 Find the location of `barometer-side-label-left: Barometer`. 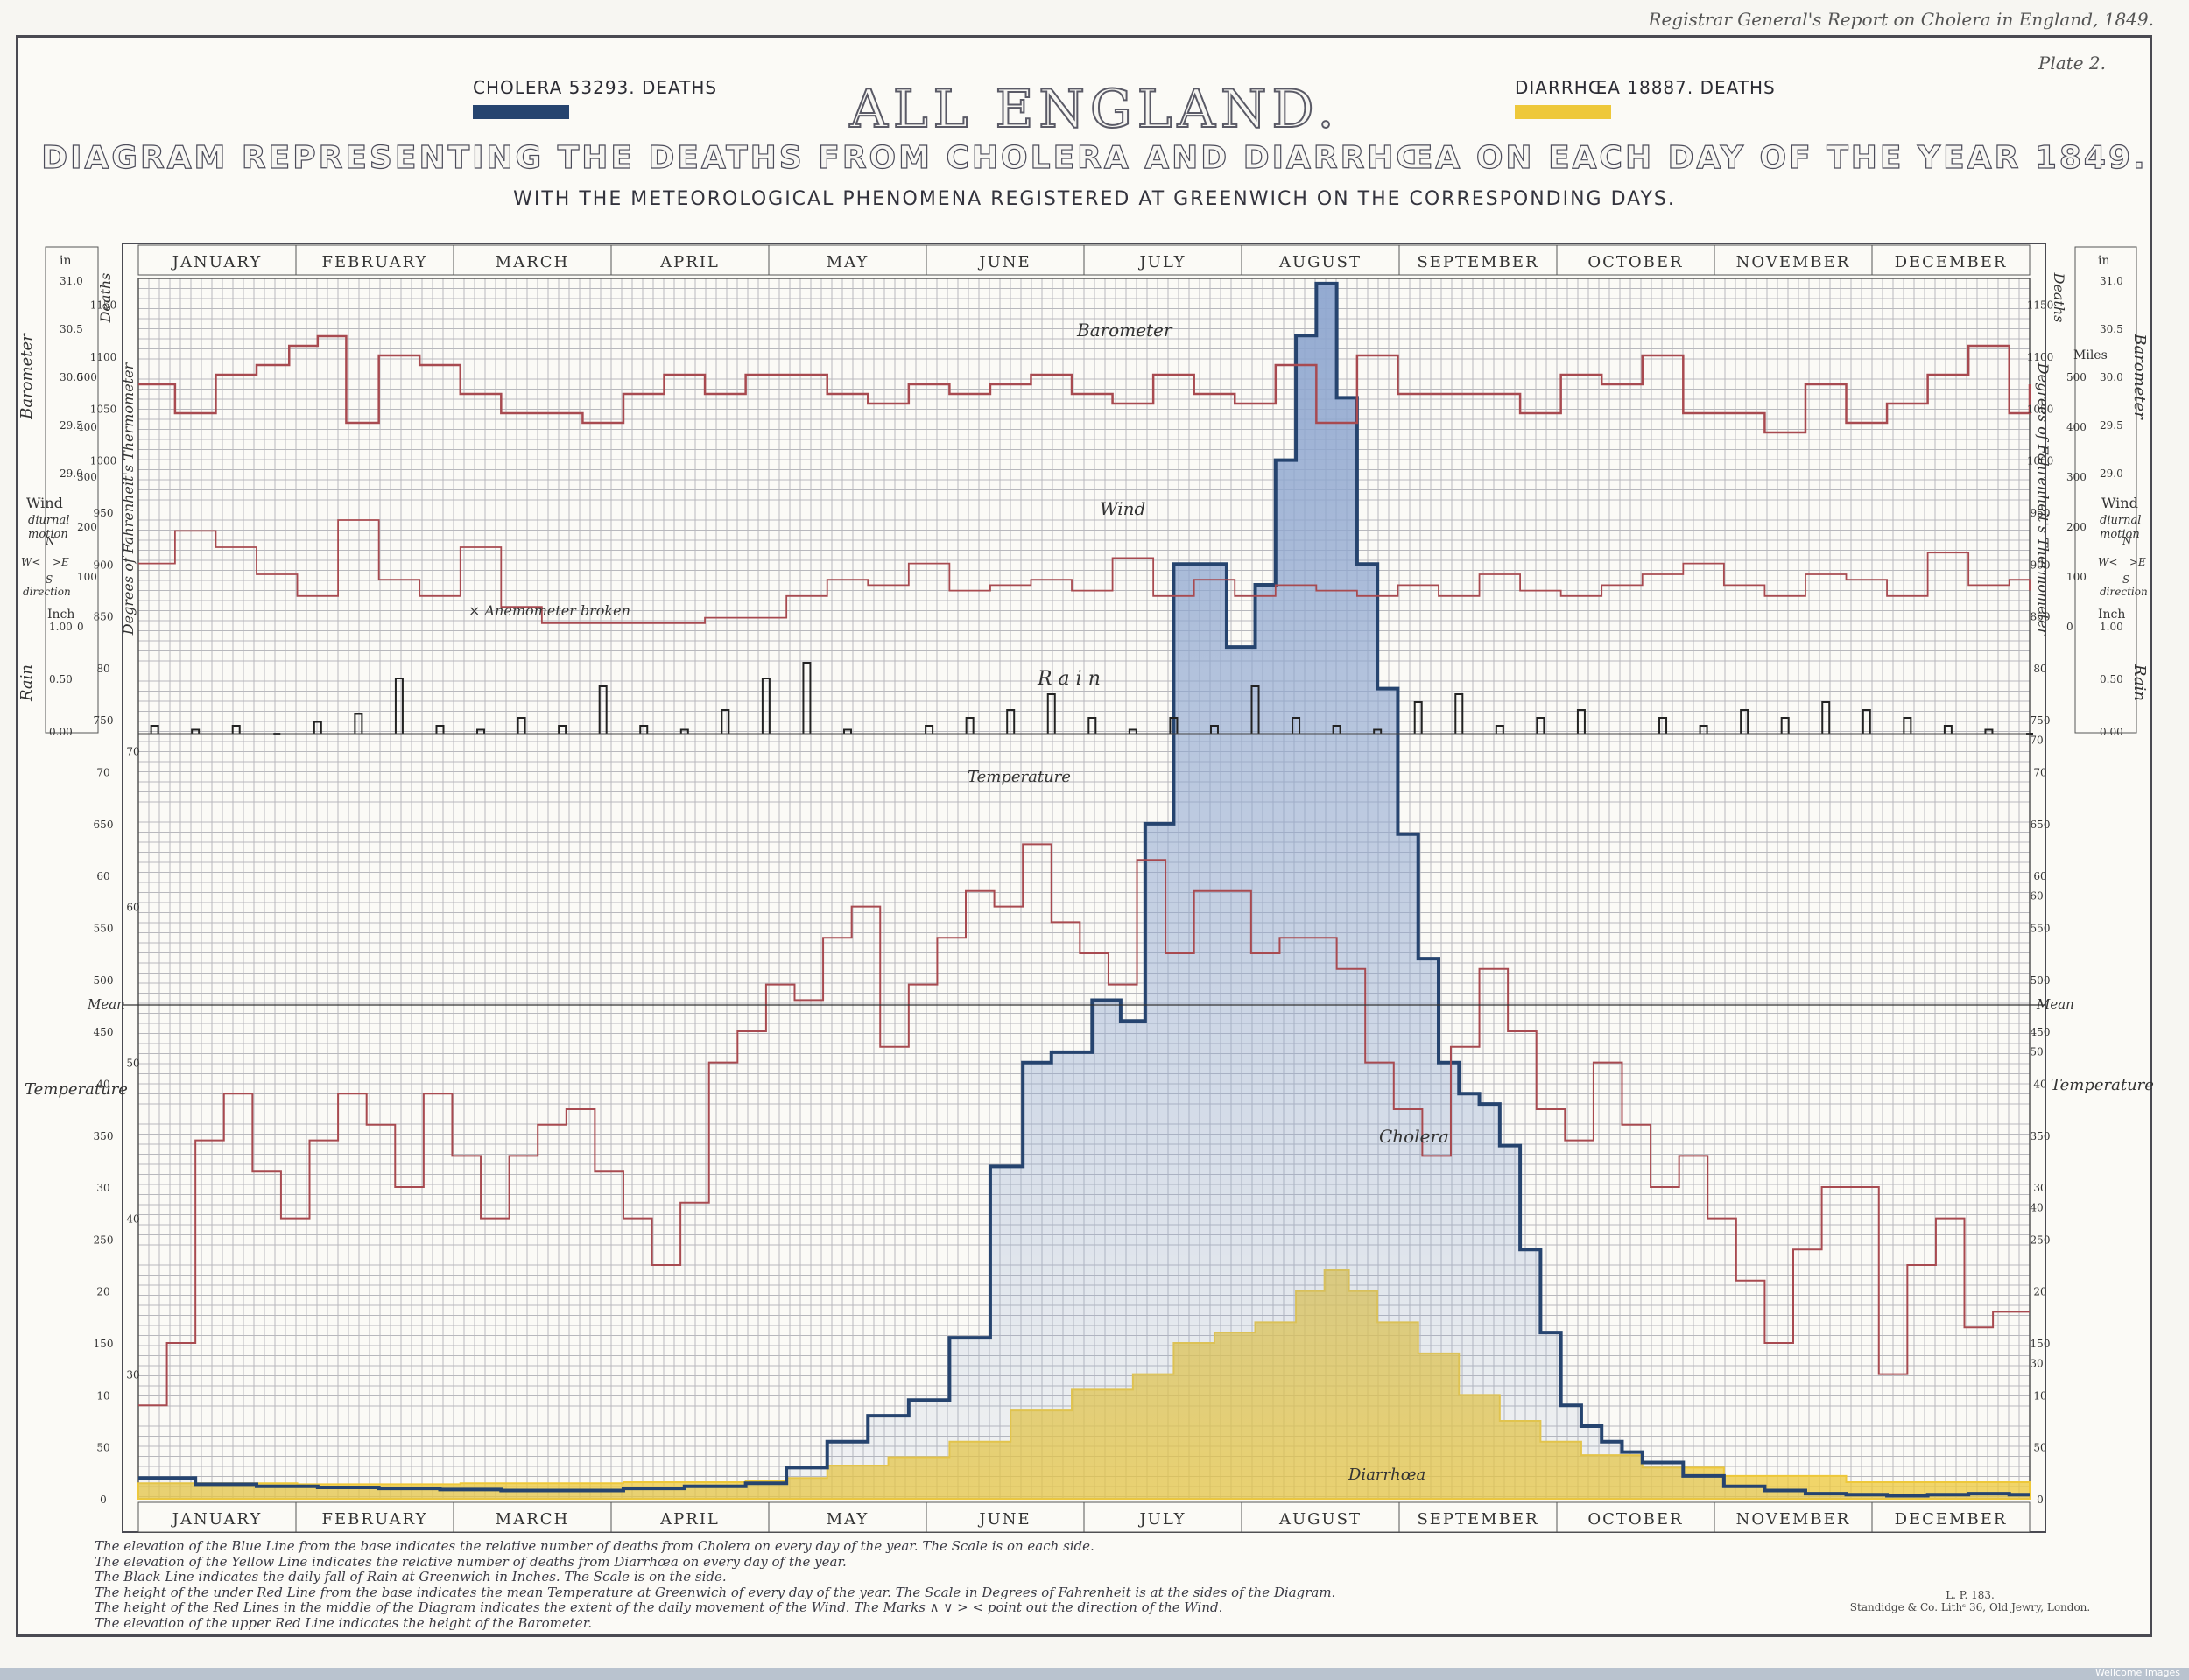

barometer-side-label-left: Barometer is located at coordinates (27, 376).